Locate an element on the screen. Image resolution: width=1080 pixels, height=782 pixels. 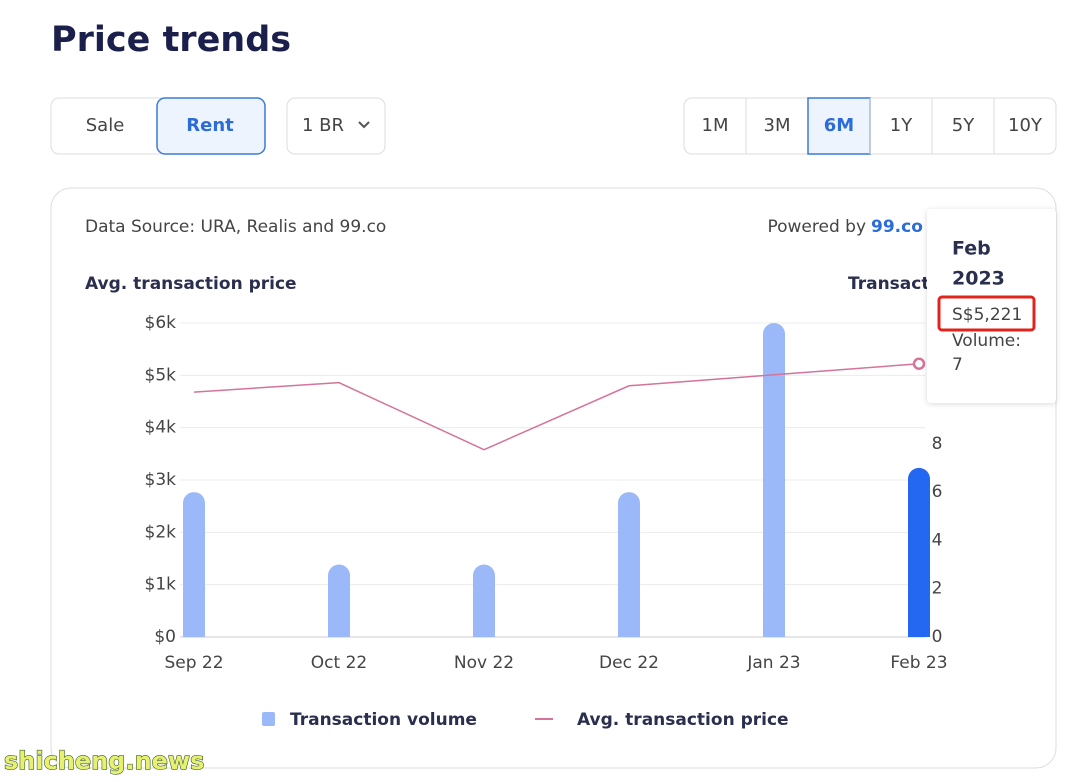
brand: 99.co is located at coordinates (897, 227).